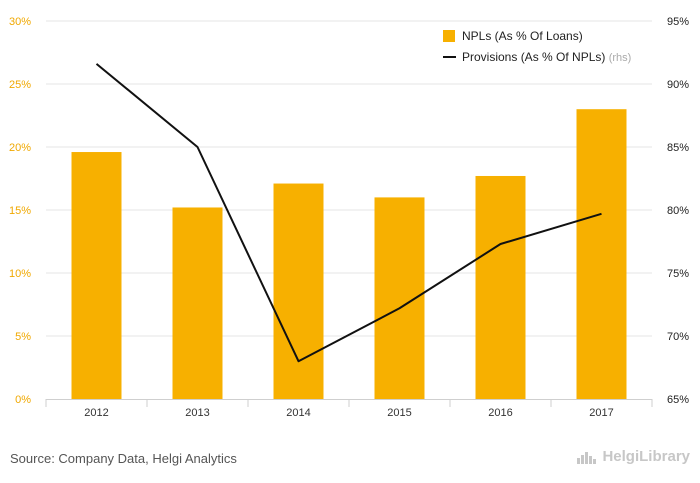  I want to click on right-axis-tick-label: 85%, so click(678, 148).